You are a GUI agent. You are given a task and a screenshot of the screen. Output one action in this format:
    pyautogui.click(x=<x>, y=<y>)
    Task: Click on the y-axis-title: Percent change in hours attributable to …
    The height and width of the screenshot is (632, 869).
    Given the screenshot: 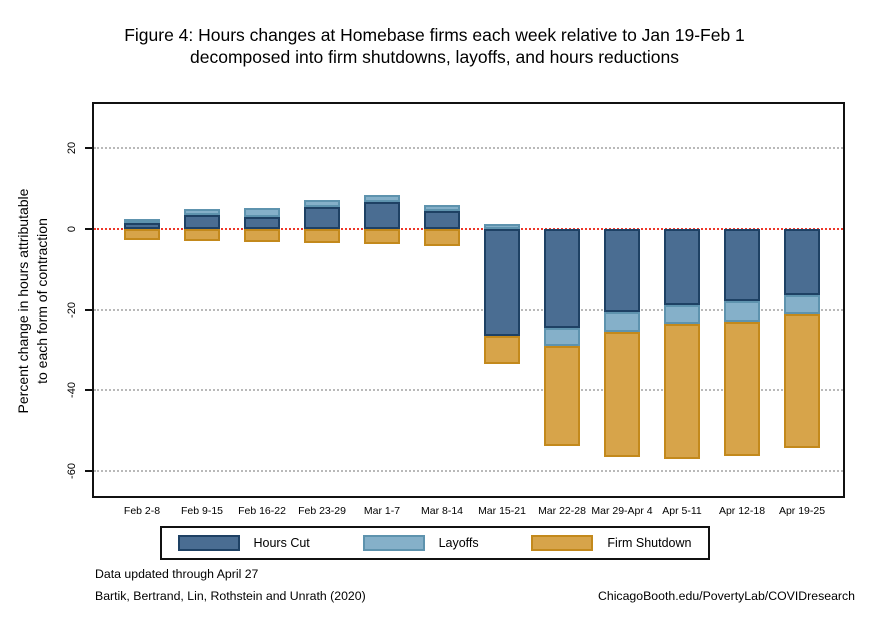 What is the action you would take?
    pyautogui.click(x=34, y=301)
    